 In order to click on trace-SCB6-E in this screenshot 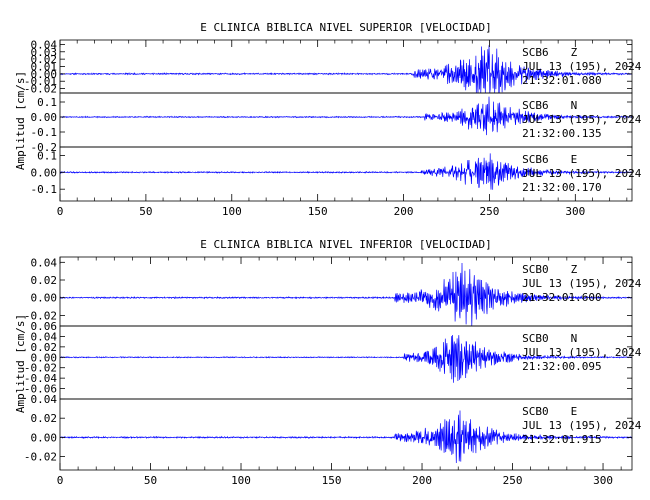, I will do `click(346, 171)`.